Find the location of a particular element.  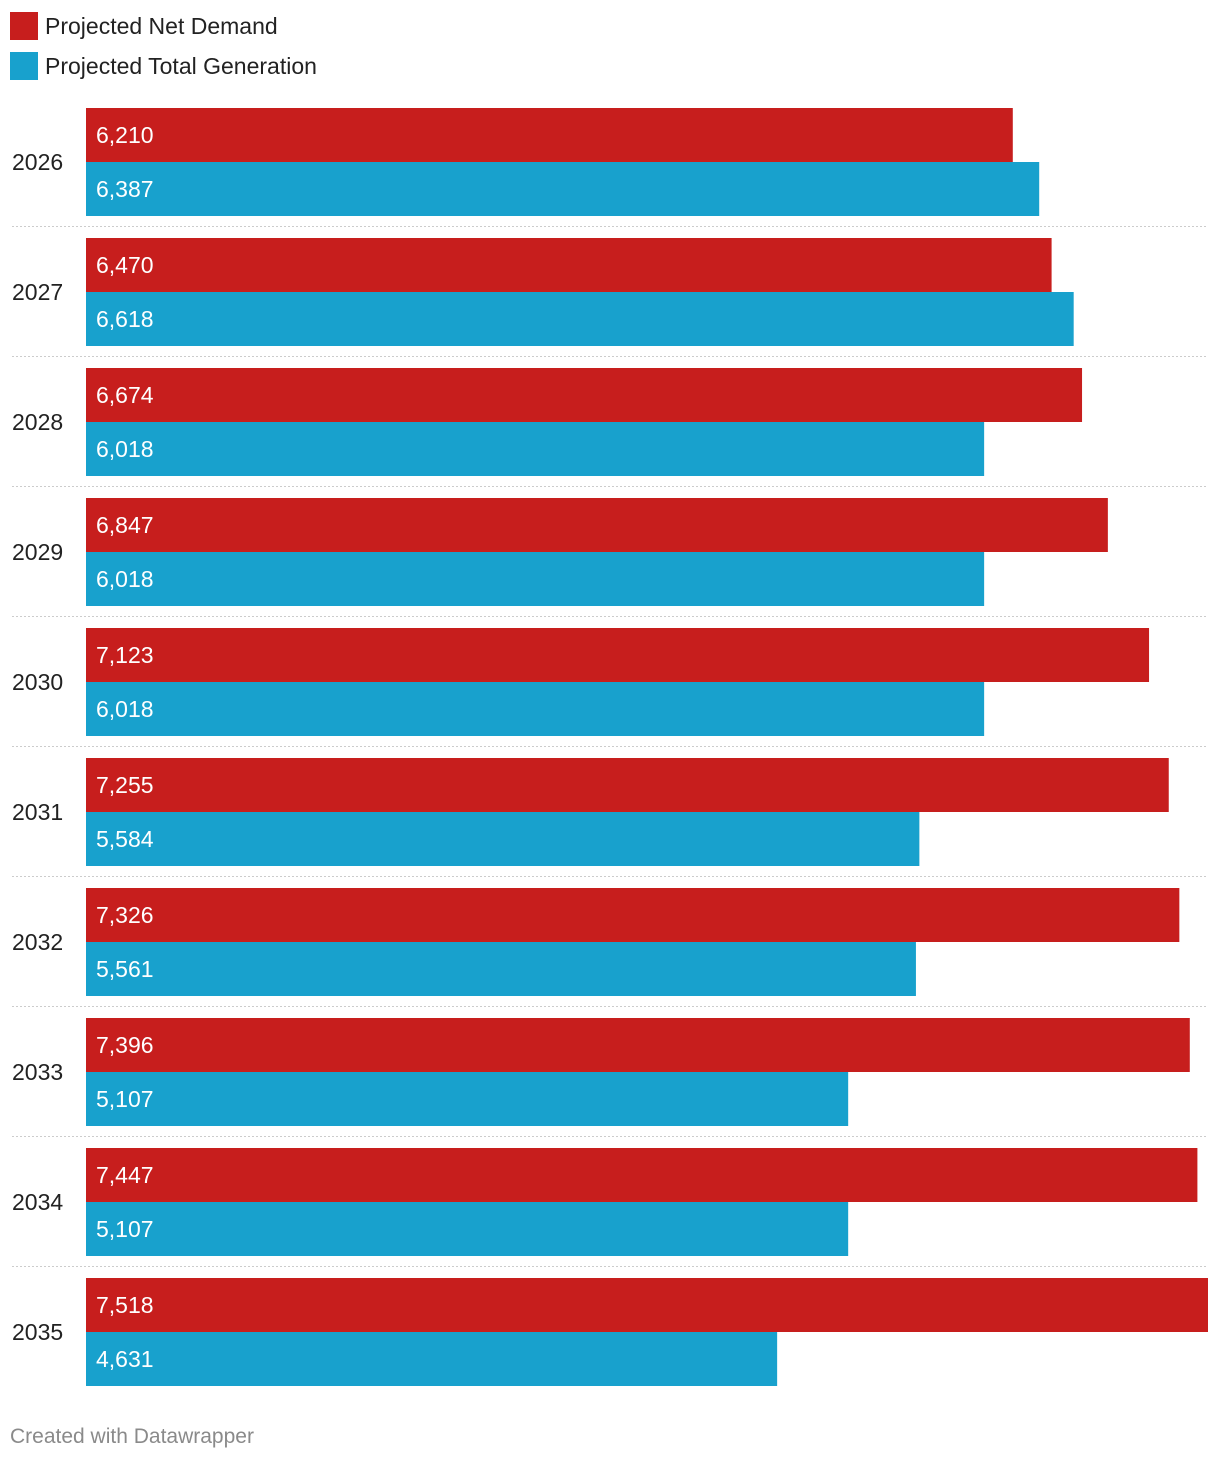

value-label-demand-2029: 6,847 is located at coordinates (125, 525).